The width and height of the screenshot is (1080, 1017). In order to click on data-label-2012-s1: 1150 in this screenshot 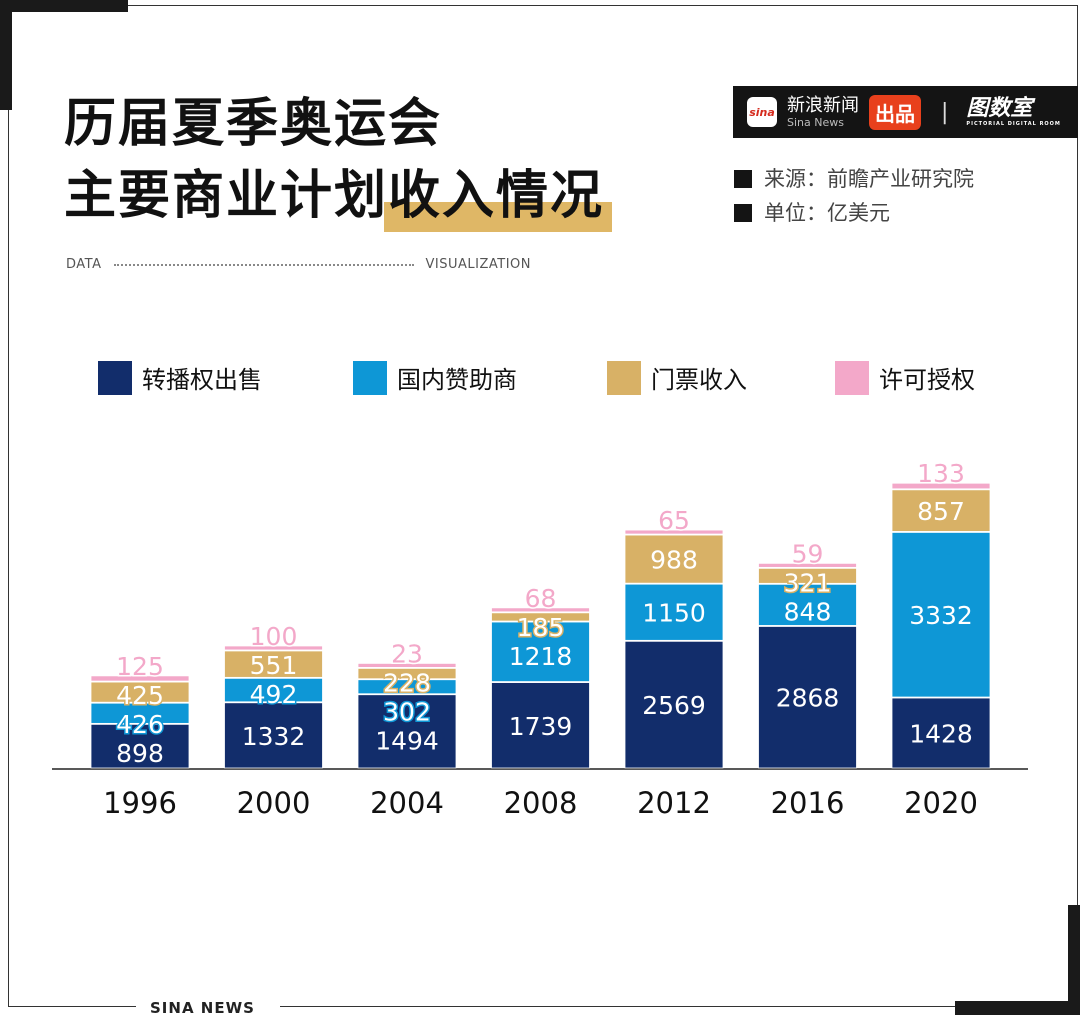, I will do `click(674, 613)`.